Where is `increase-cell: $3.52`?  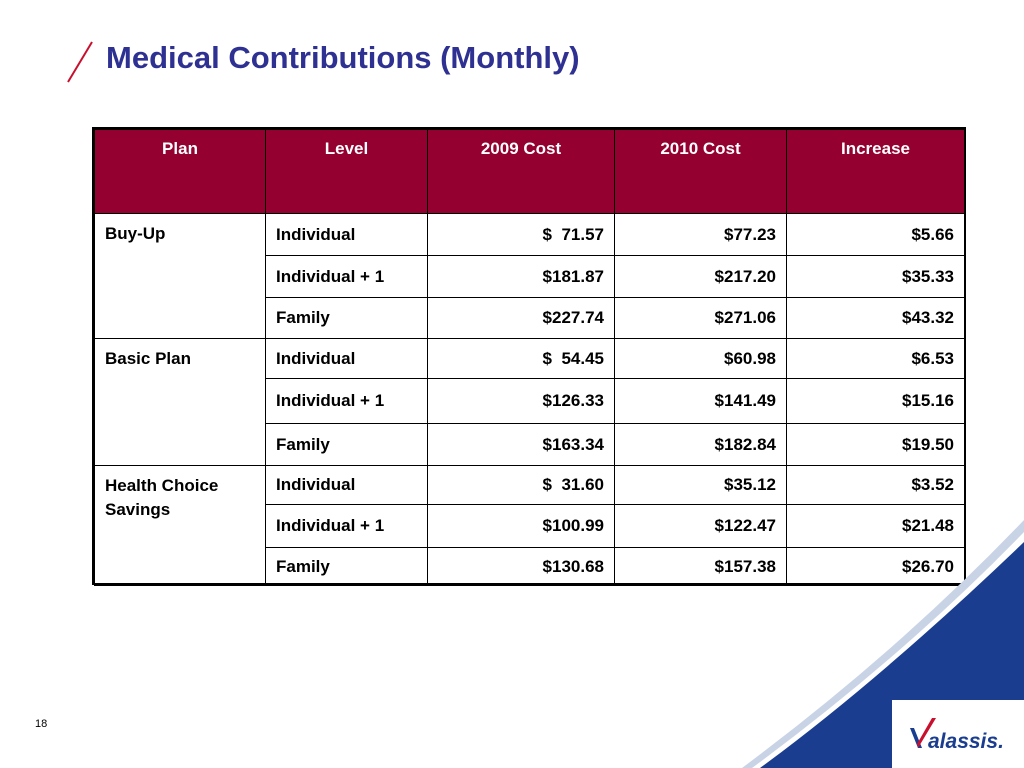 increase-cell: $3.52 is located at coordinates (875, 485).